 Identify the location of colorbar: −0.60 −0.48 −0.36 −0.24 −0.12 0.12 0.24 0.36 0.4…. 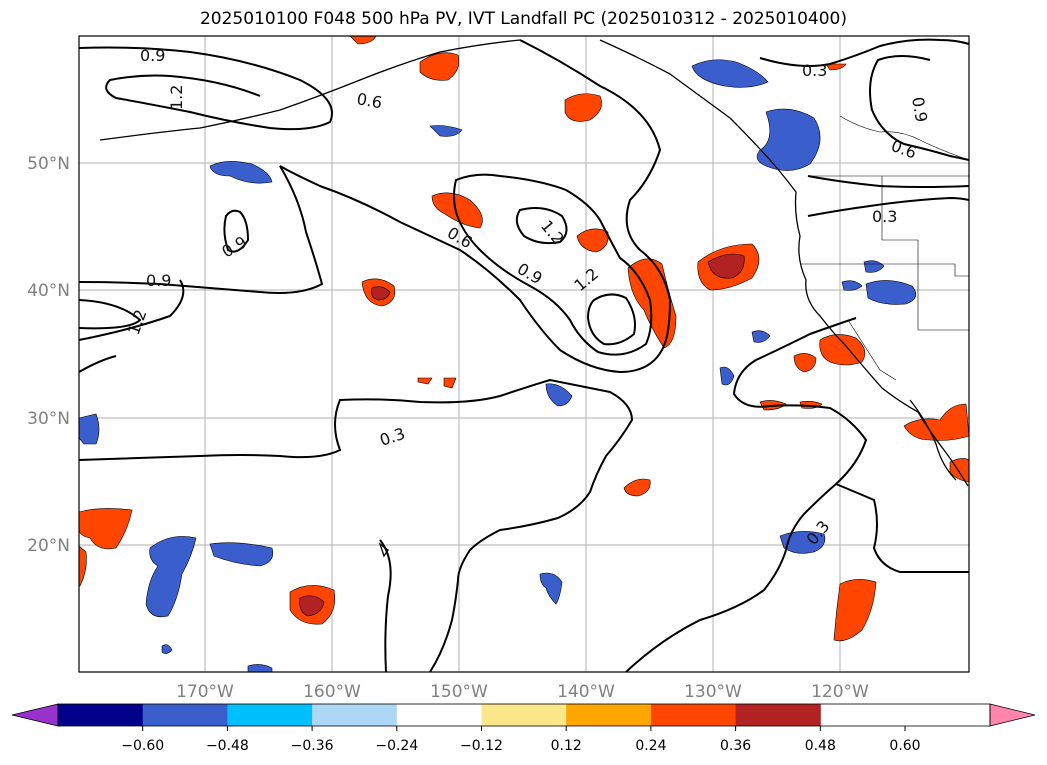
(523, 728).